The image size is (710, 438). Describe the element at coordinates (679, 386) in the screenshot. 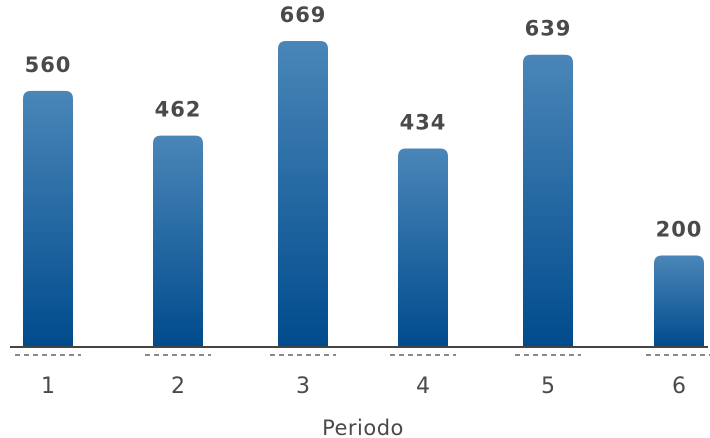

I see `tick-label-6: 6` at that location.